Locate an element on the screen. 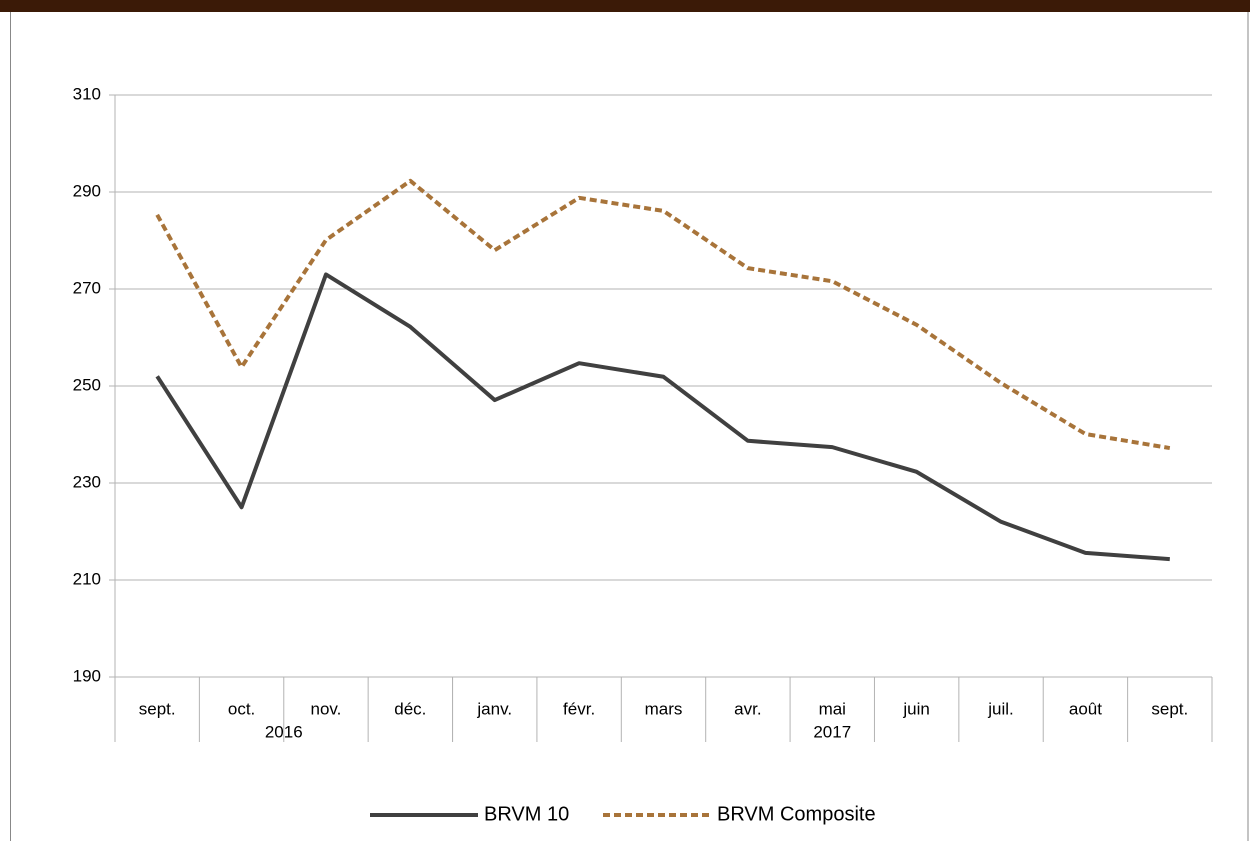  legend-label: BRVM 10 is located at coordinates (526, 814).